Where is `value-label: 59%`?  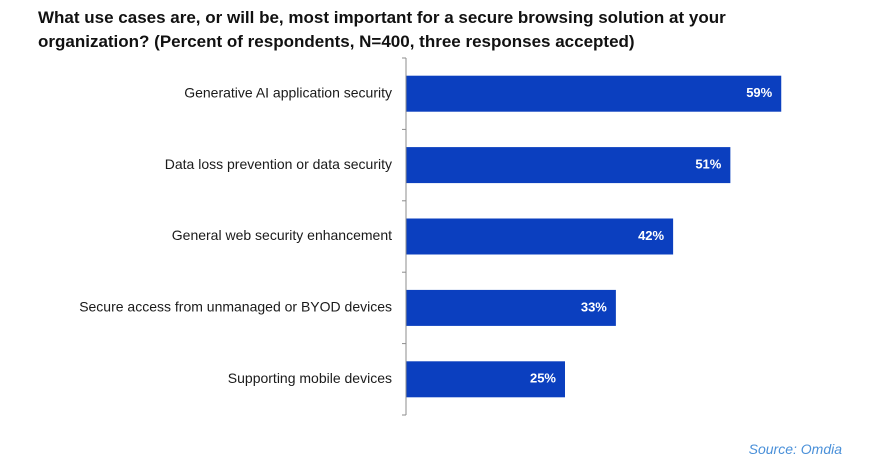 value-label: 59% is located at coordinates (759, 92).